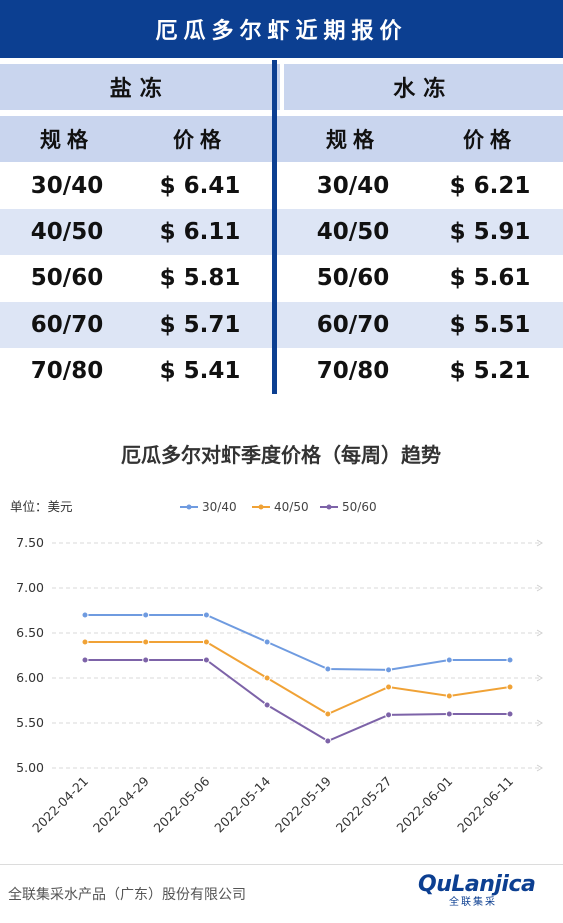 The width and height of the screenshot is (563, 923). Describe the element at coordinates (281, 29) in the screenshot. I see `page-title: 厄瓜多尔虾近期报价` at that location.